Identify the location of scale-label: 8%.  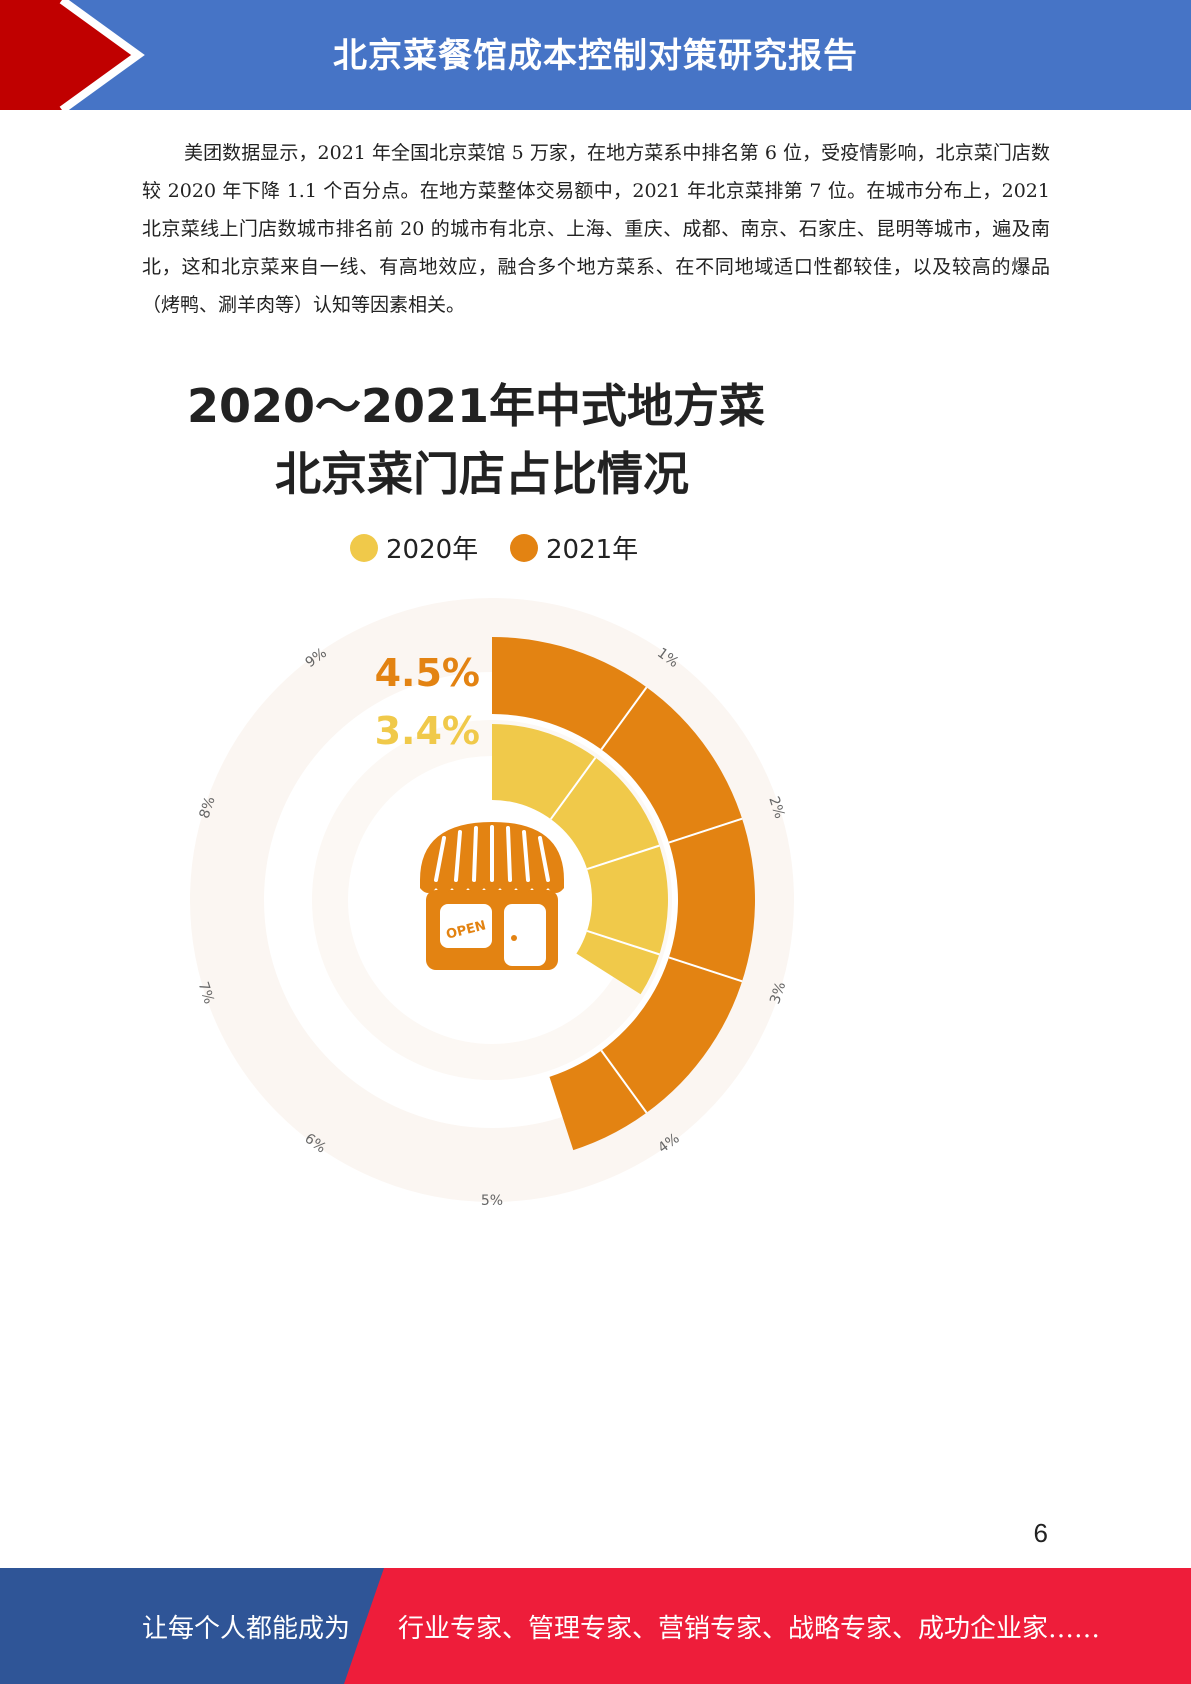
(208, 808).